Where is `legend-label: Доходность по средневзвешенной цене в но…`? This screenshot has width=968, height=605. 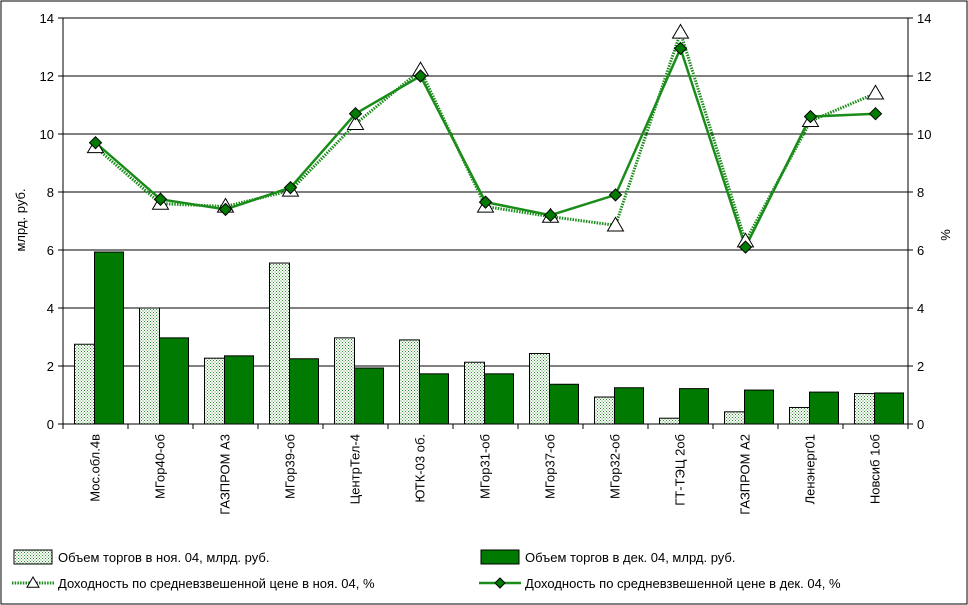
legend-label: Доходность по средневзвешенной цене в но… is located at coordinates (216, 583).